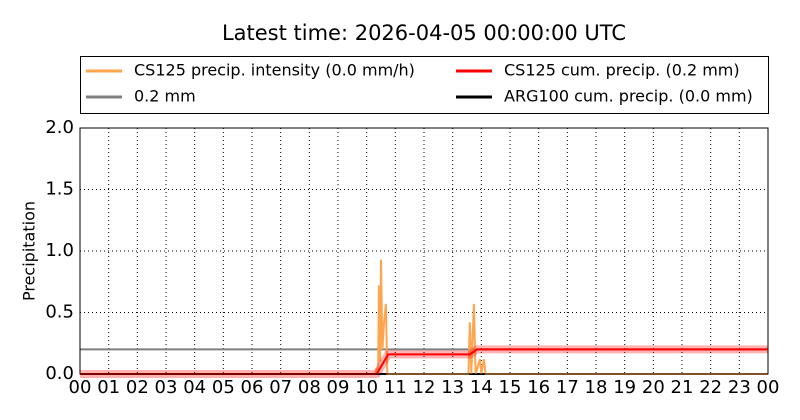 Image resolution: width=800 pixels, height=420 pixels. What do you see at coordinates (366, 387) in the screenshot?
I see `x-tick-label: 10` at bounding box center [366, 387].